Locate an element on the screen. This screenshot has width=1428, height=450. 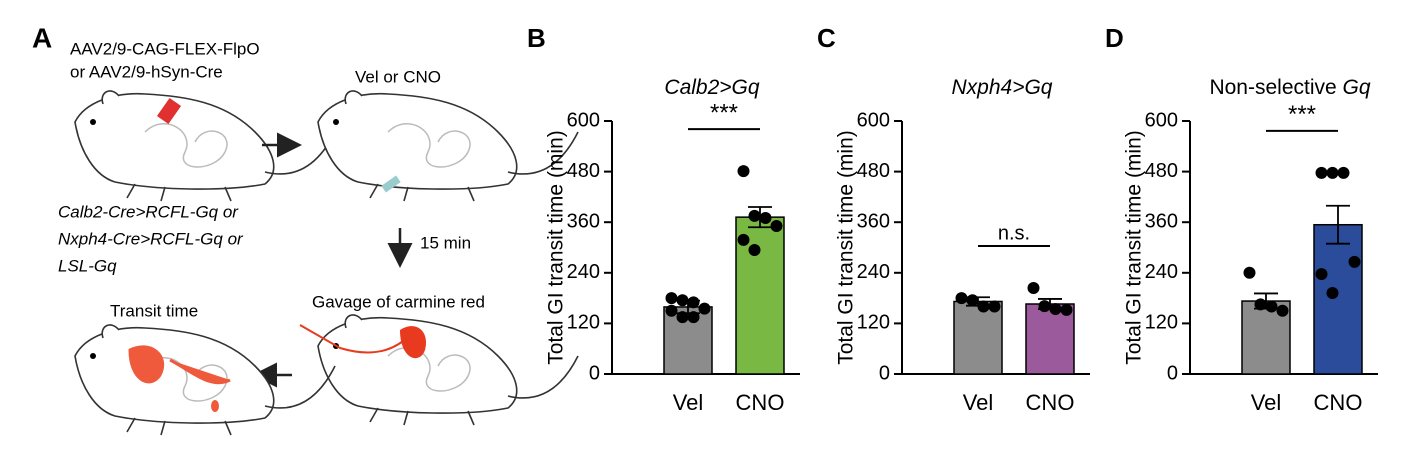
chart-title: Calb2>Gq is located at coordinates (711, 87).